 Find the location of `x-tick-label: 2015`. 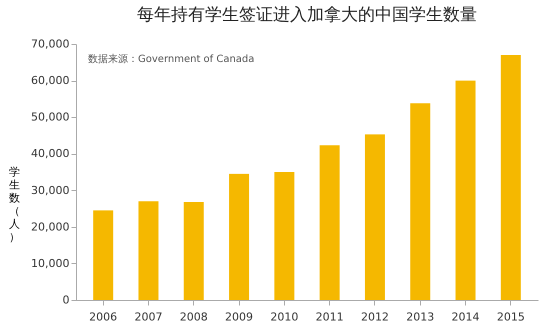

x-tick-label: 2015 is located at coordinates (510, 317).